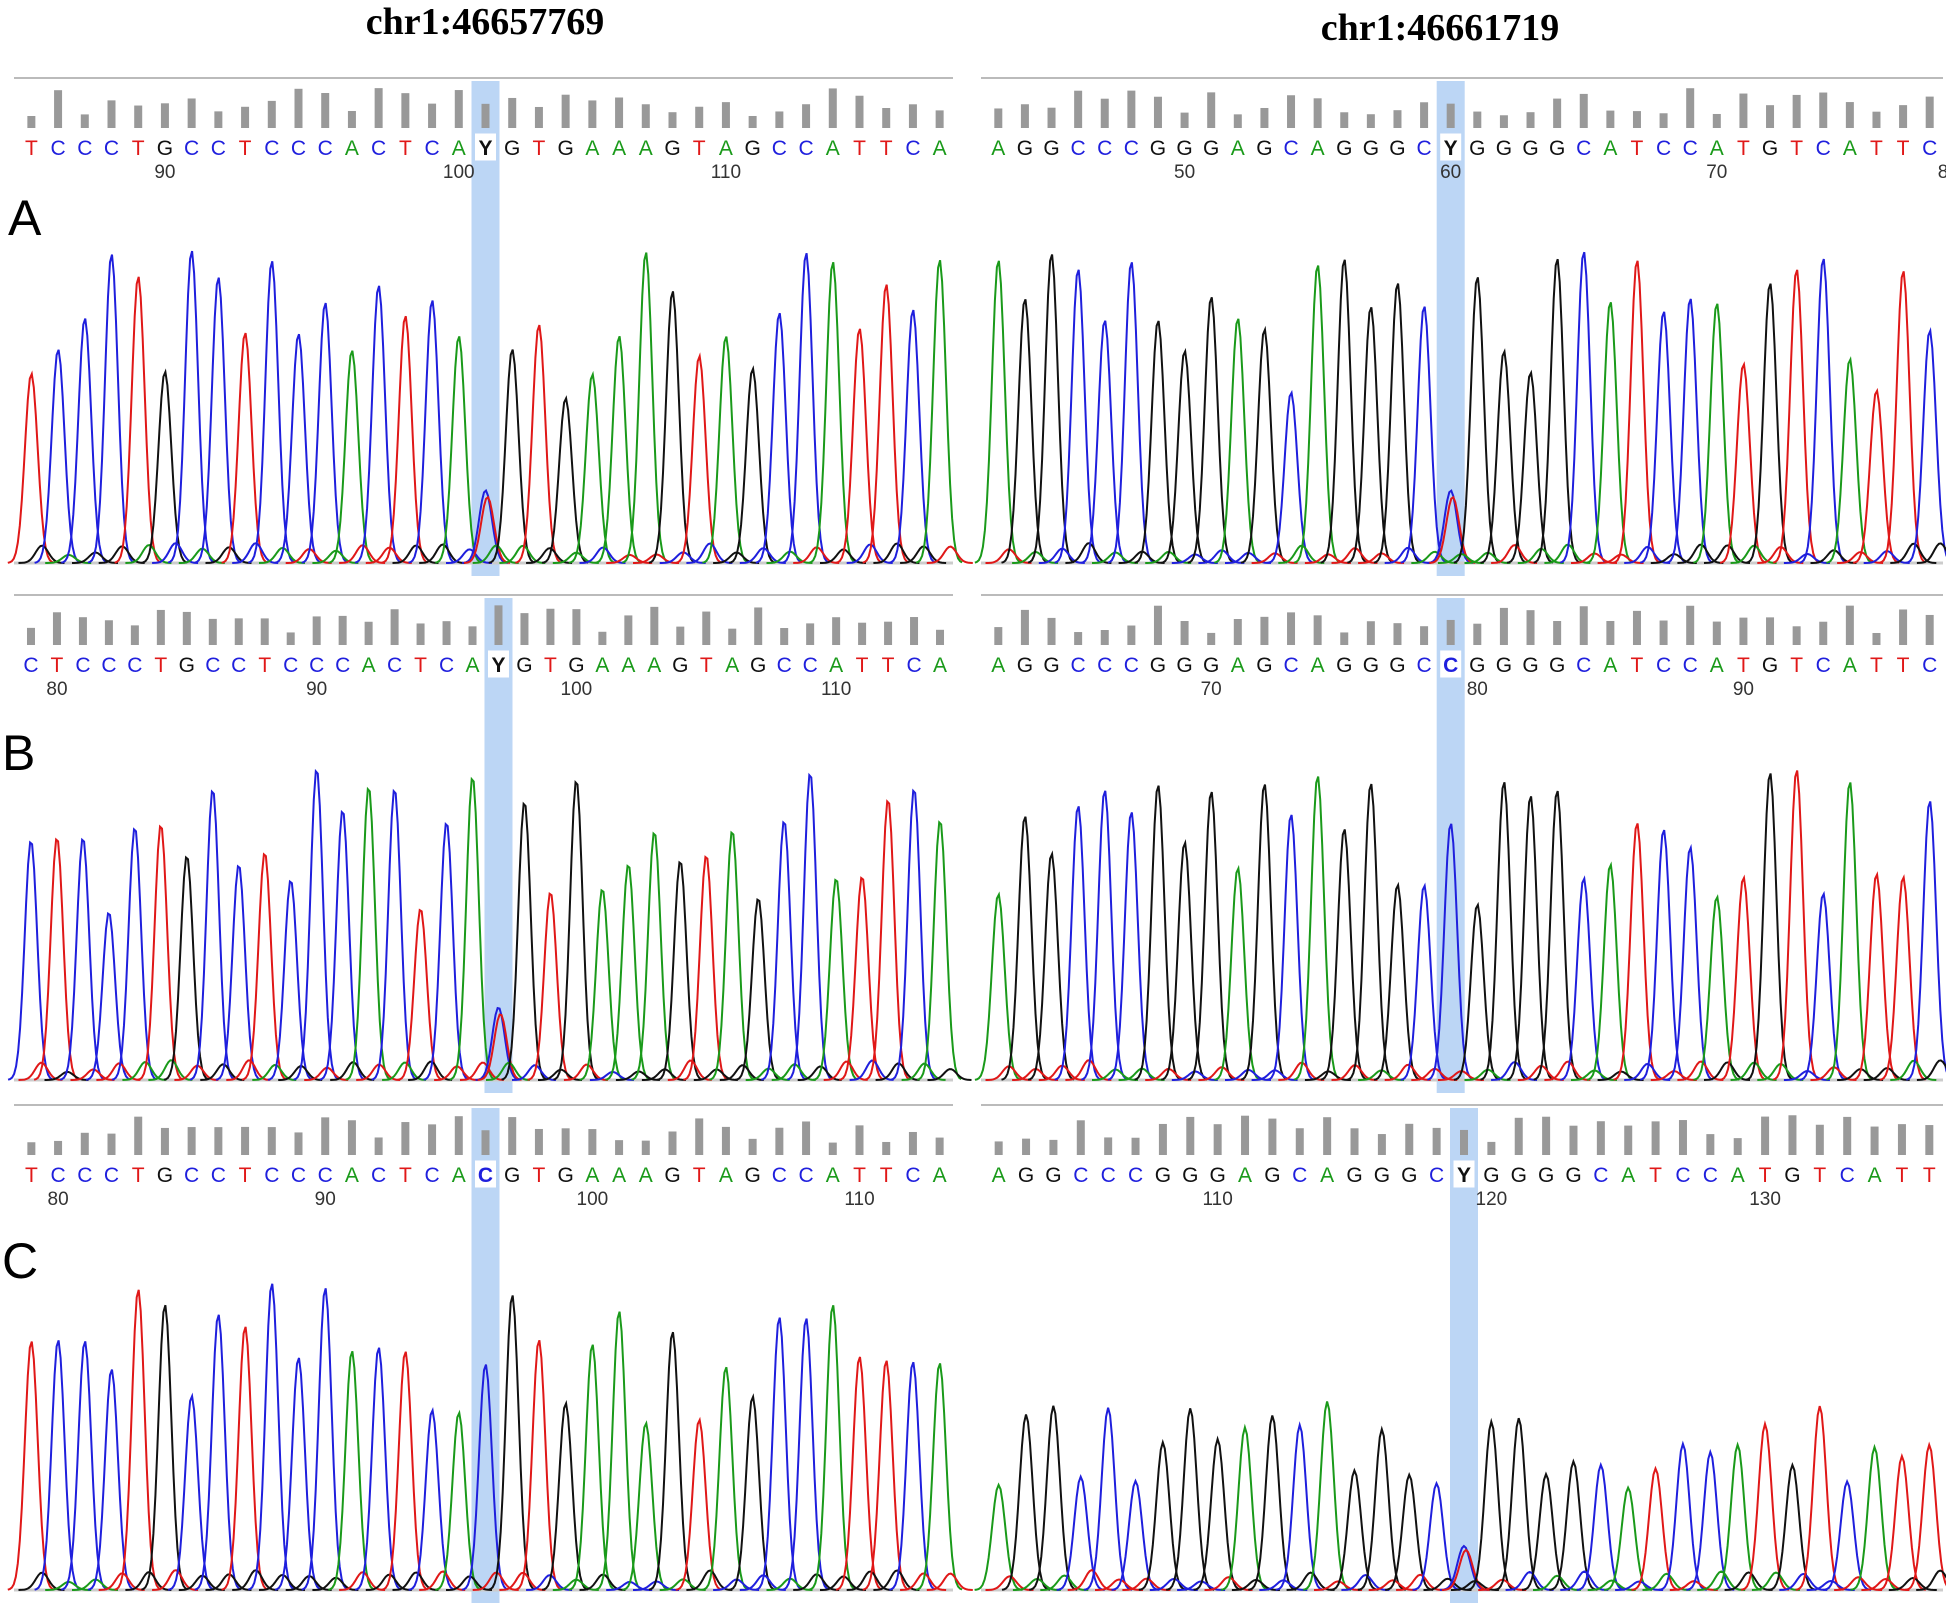 The image size is (1946, 1613). Describe the element at coordinates (1716, 172) in the screenshot. I see `ruler-label: 70` at that location.